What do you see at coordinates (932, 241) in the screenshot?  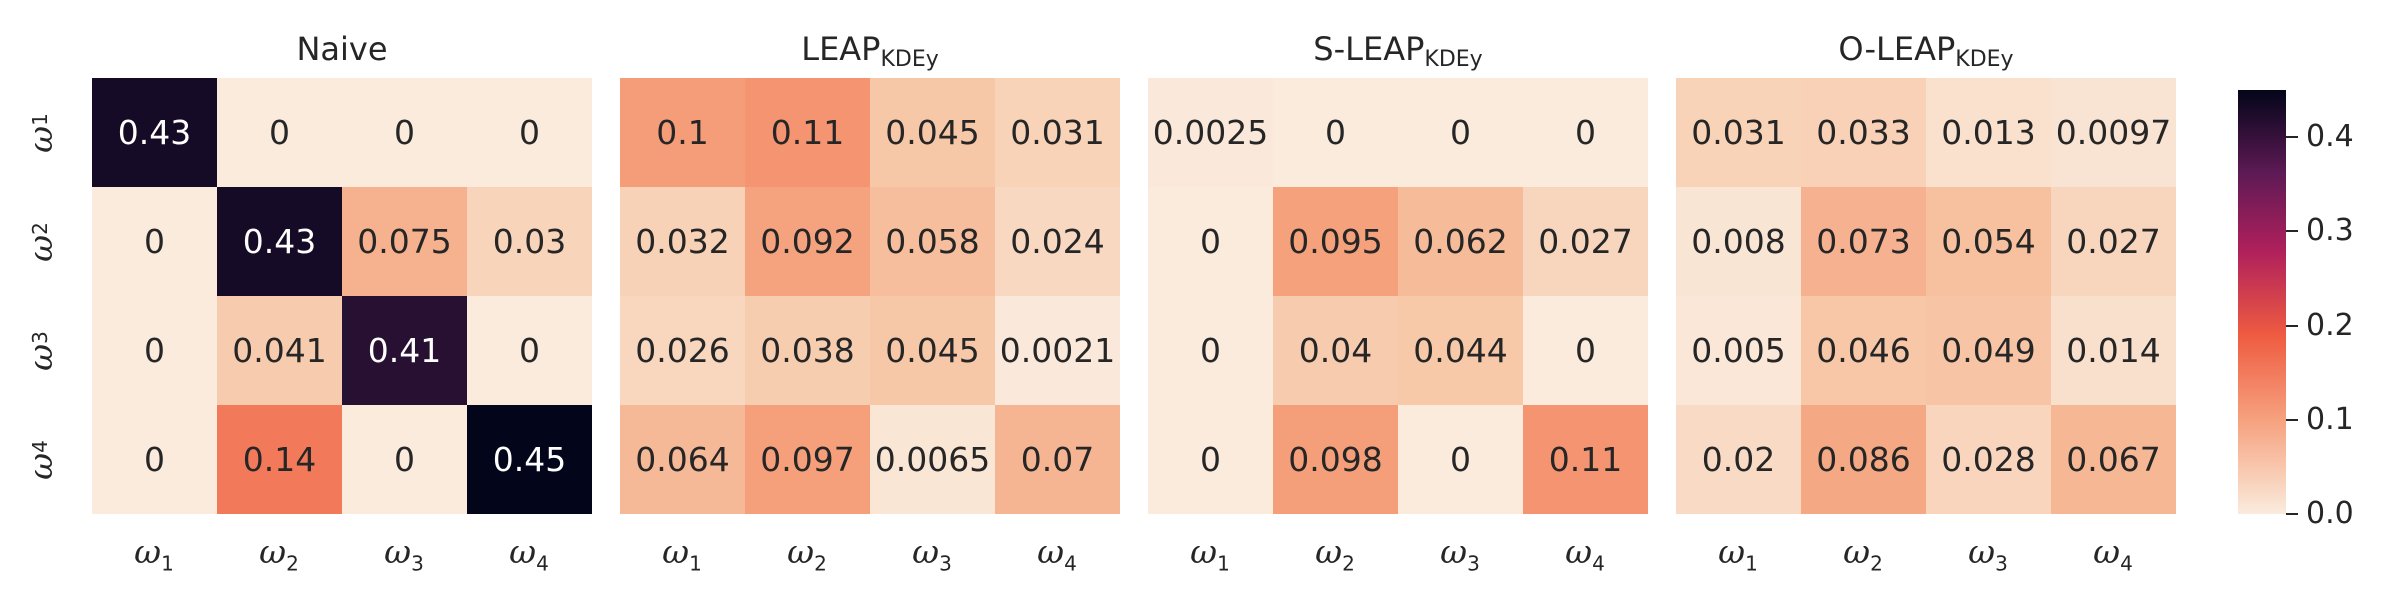 I see `heatmap-cell: 0.058` at bounding box center [932, 241].